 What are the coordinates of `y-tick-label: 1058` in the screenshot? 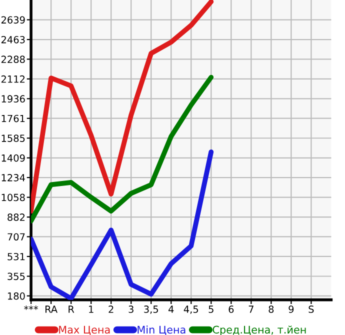 It's located at (13, 198).